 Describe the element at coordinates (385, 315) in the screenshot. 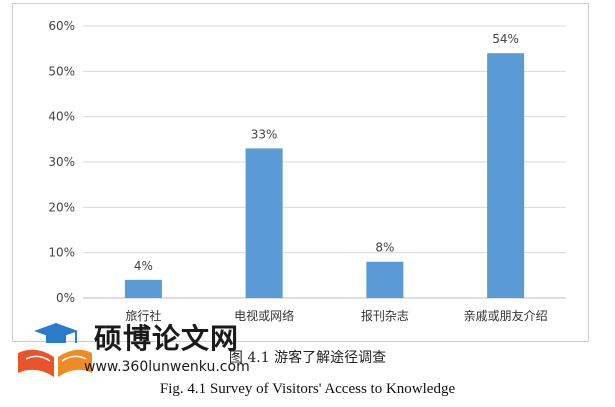

I see `x-tick-label: 报刊杂志` at that location.